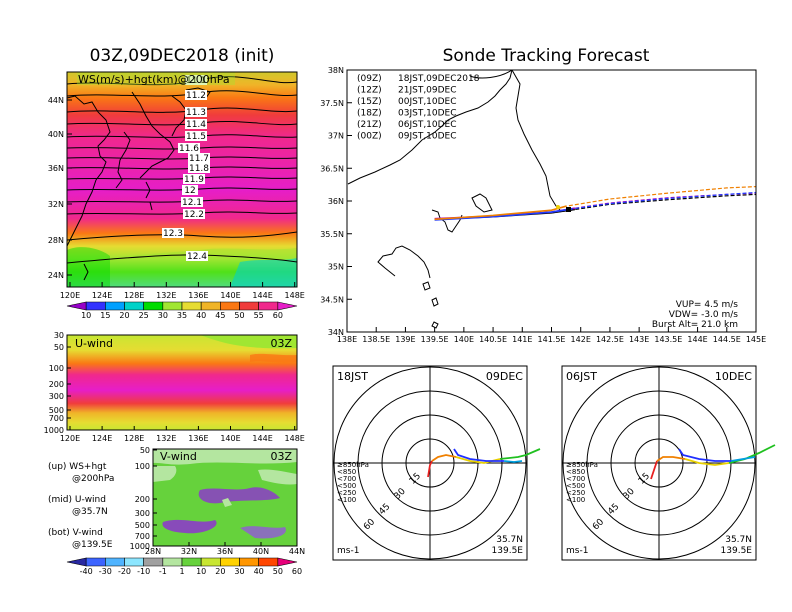 The height and width of the screenshot is (612, 792). What do you see at coordinates (546, 56) in the screenshot?
I see `right-title: Sonde Tracking Forecast` at bounding box center [546, 56].